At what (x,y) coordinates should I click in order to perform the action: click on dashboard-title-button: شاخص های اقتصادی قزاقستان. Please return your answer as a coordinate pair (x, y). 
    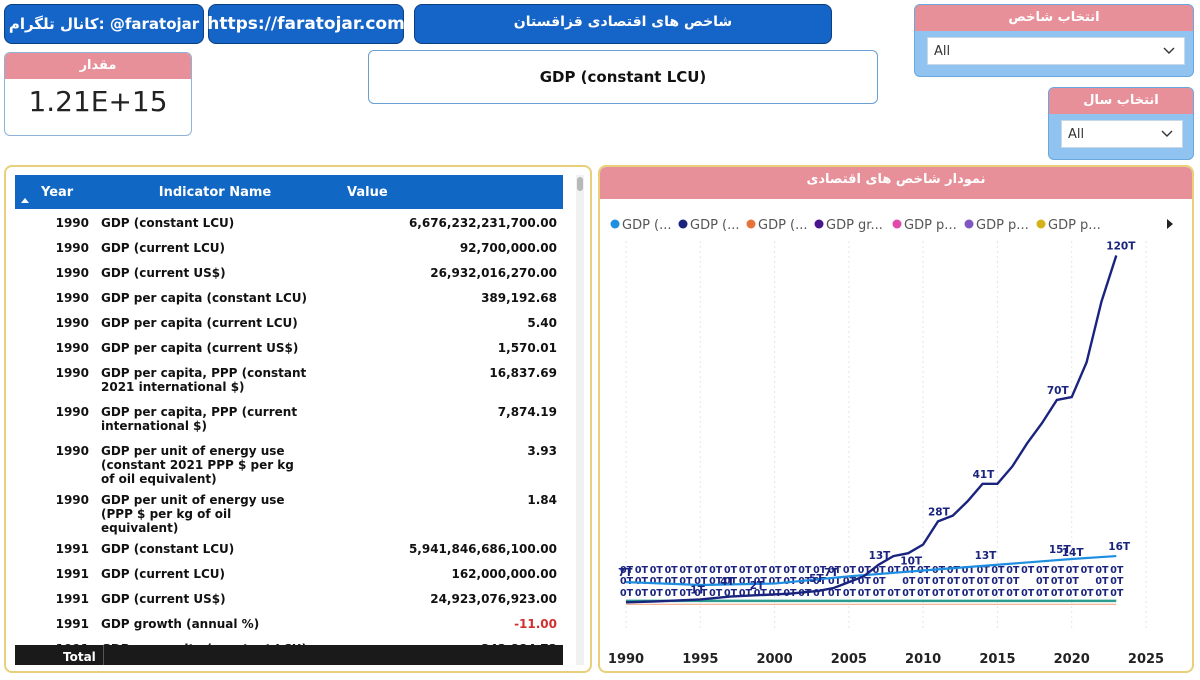
    Looking at the image, I should click on (623, 24).